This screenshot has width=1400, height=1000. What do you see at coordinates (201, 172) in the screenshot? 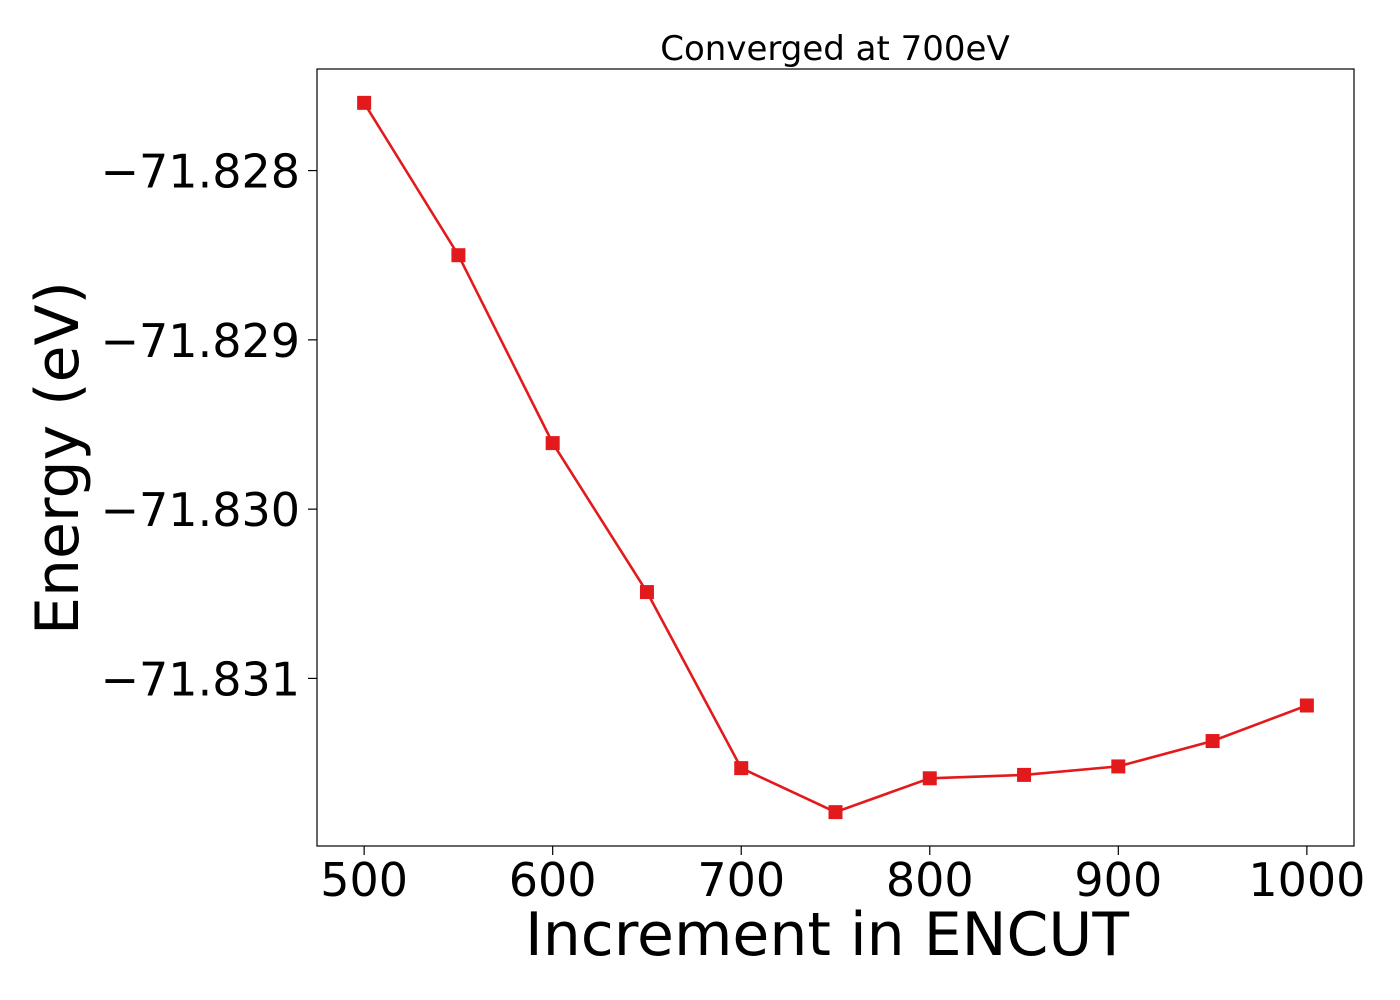
I see `y-tick-label: −71.828` at bounding box center [201, 172].